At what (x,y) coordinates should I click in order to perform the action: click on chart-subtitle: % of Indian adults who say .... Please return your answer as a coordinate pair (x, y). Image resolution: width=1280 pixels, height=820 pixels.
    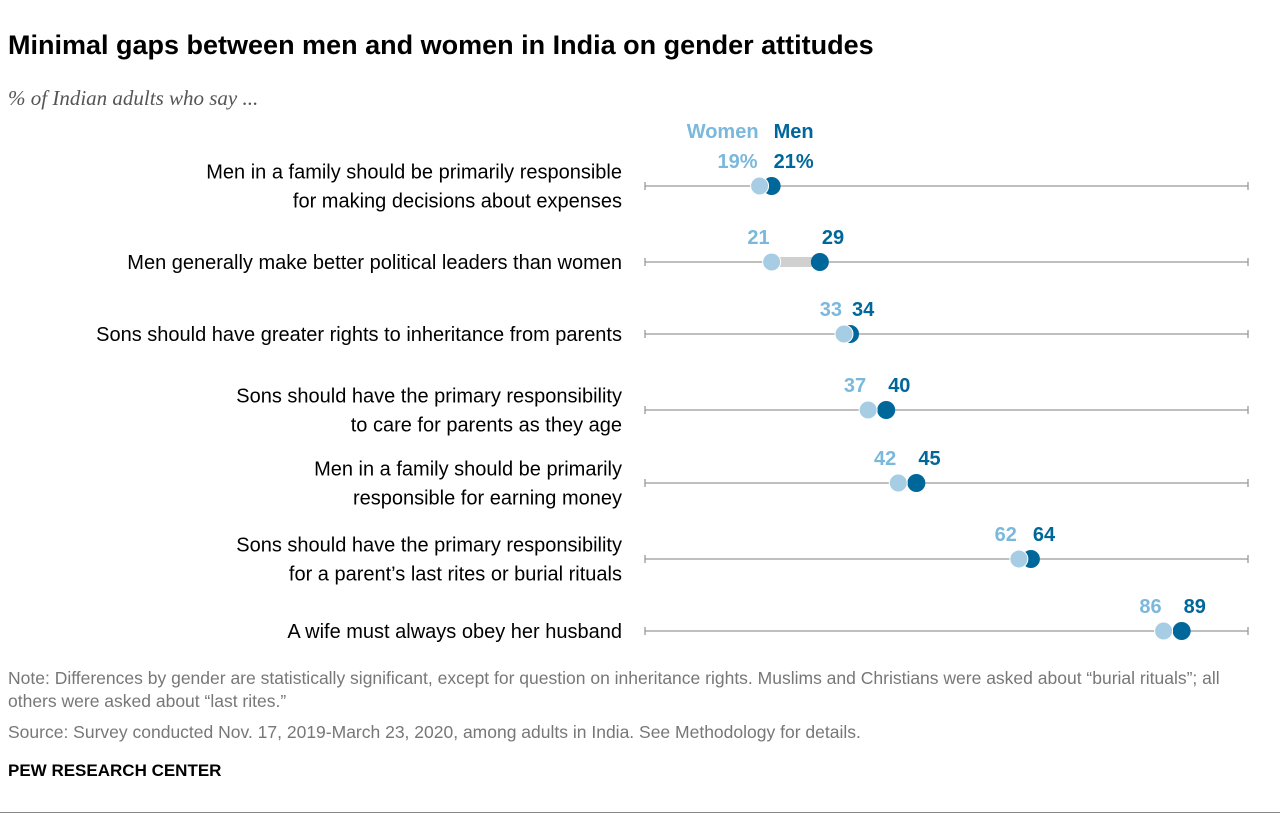
    Looking at the image, I should click on (133, 98).